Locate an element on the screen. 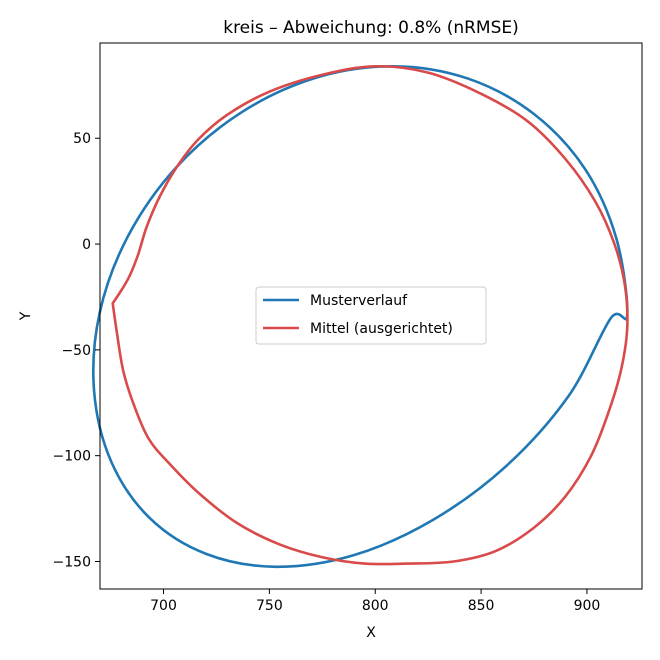  x-axis: 700 750 800 850 900 is located at coordinates (375, 601).